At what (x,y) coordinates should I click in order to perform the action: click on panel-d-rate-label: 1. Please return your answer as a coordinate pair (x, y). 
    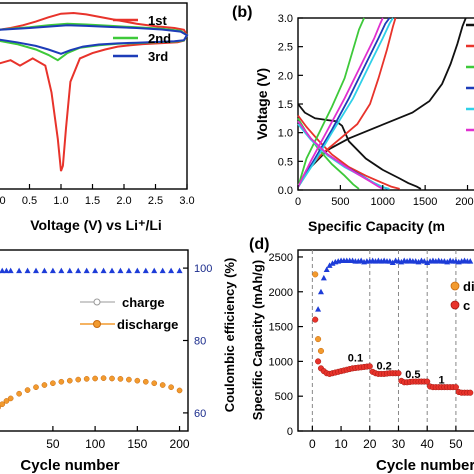
    Looking at the image, I should click on (441, 381).